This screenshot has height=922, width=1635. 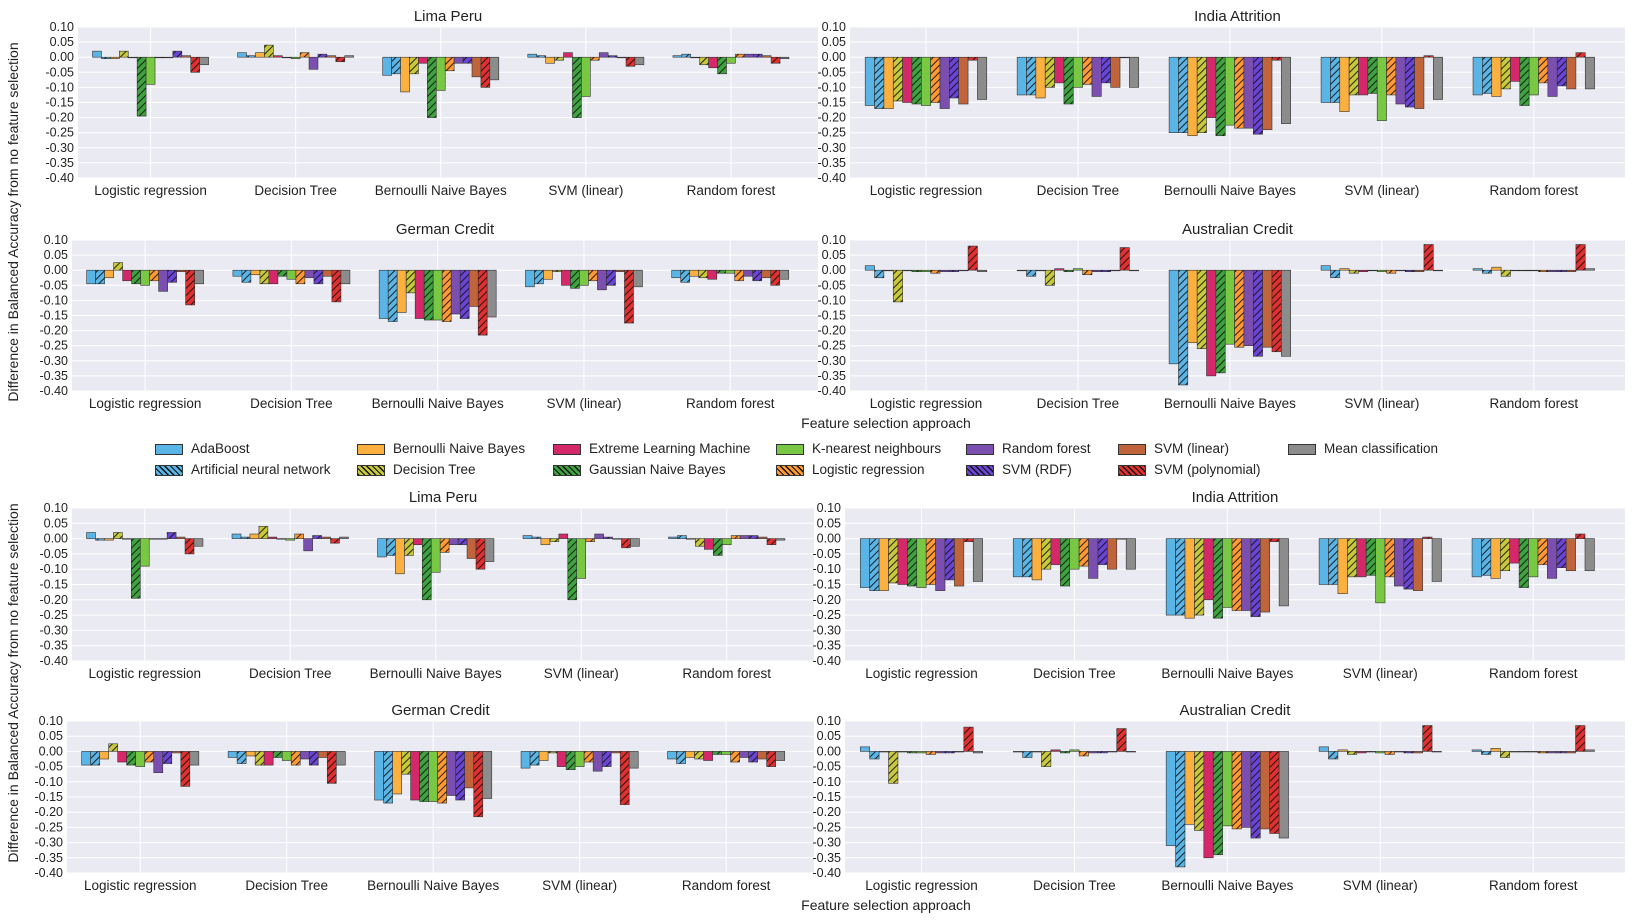 I want to click on chart-title: India Attrition, so click(x=1237, y=16).